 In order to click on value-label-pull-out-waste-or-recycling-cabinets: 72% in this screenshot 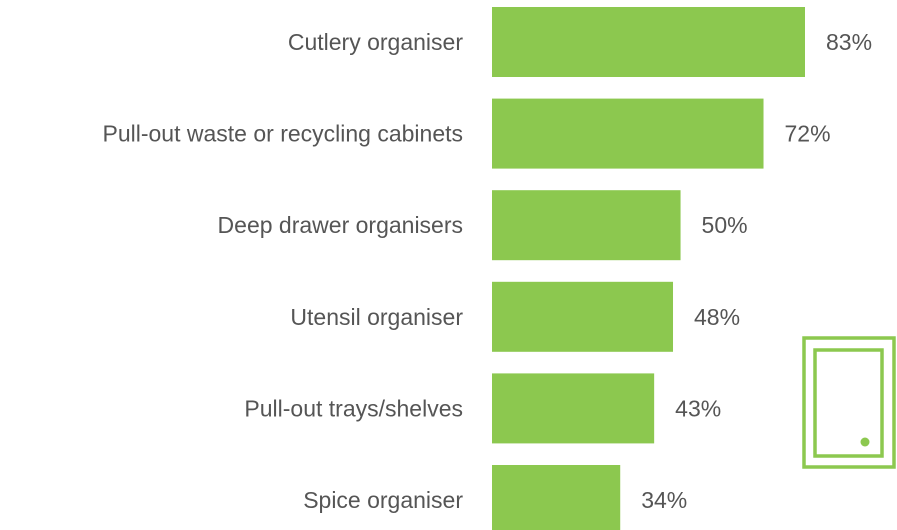, I will do `click(808, 134)`.